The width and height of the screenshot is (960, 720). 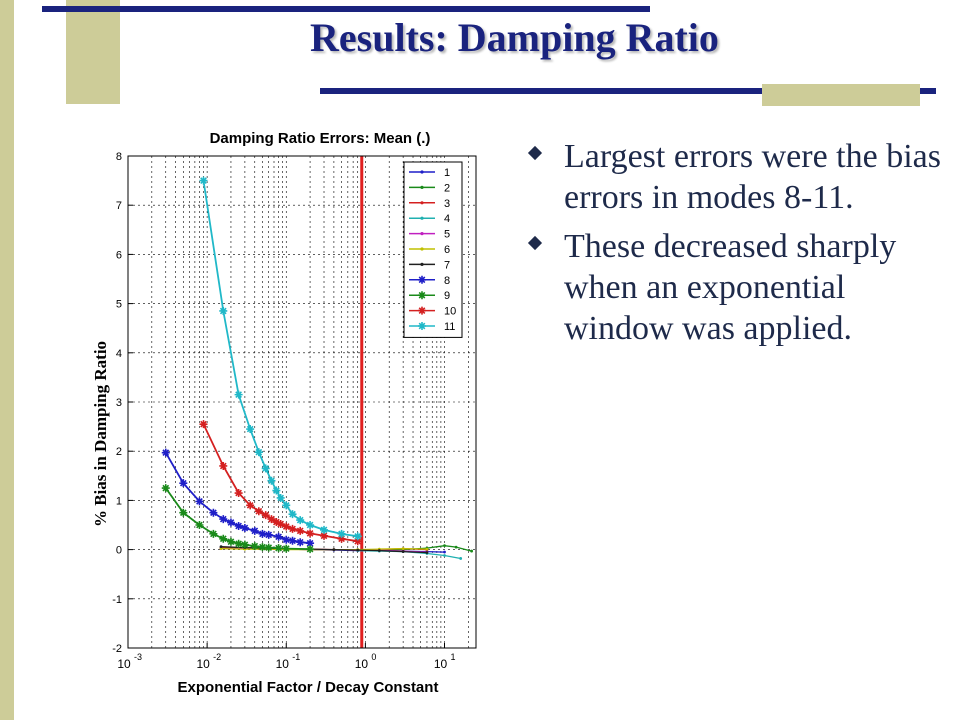 What do you see at coordinates (447, 188) in the screenshot?
I see `legend-label: 2` at bounding box center [447, 188].